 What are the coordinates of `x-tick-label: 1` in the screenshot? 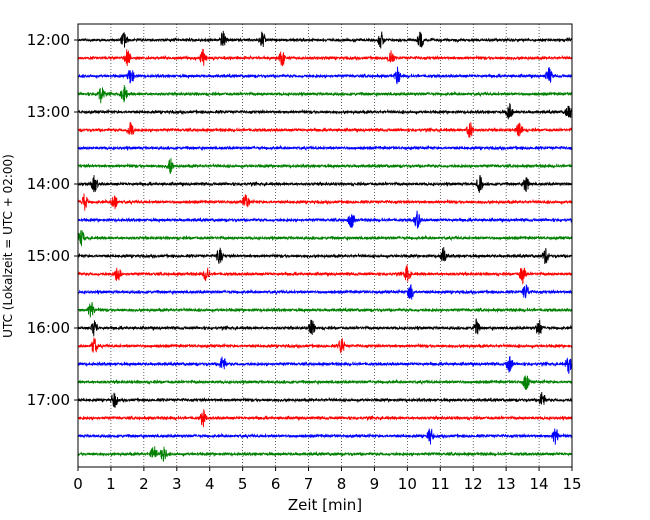 It's located at (111, 484).